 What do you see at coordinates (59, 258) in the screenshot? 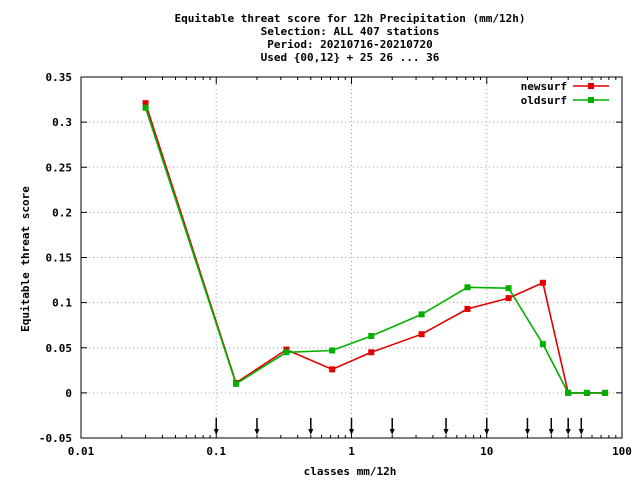
I see `y-tick-label: 0.15` at bounding box center [59, 258].